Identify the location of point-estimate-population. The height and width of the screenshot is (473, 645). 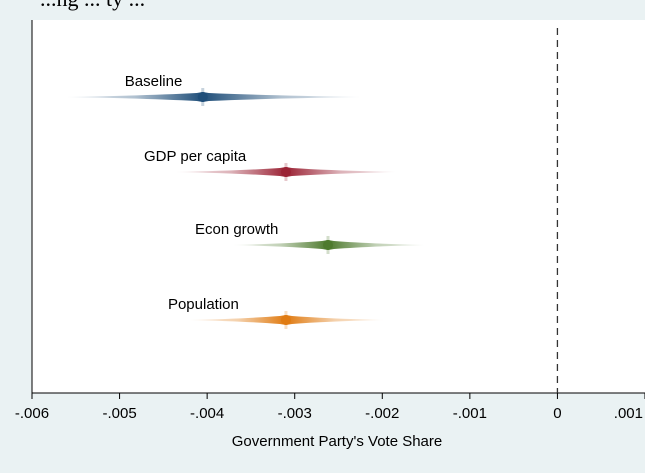
(285, 320).